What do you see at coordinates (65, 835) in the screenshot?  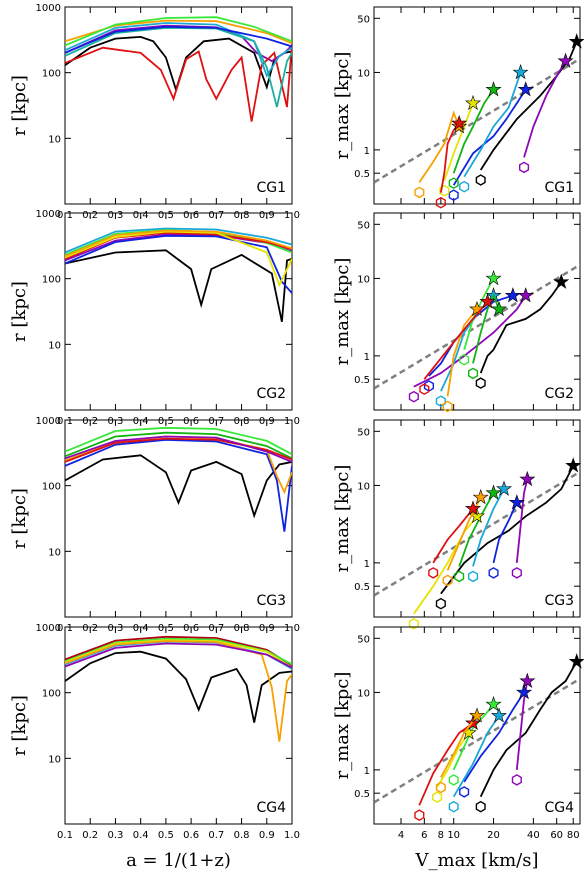 I see `x-tick-label: 0.1` at bounding box center [65, 835].